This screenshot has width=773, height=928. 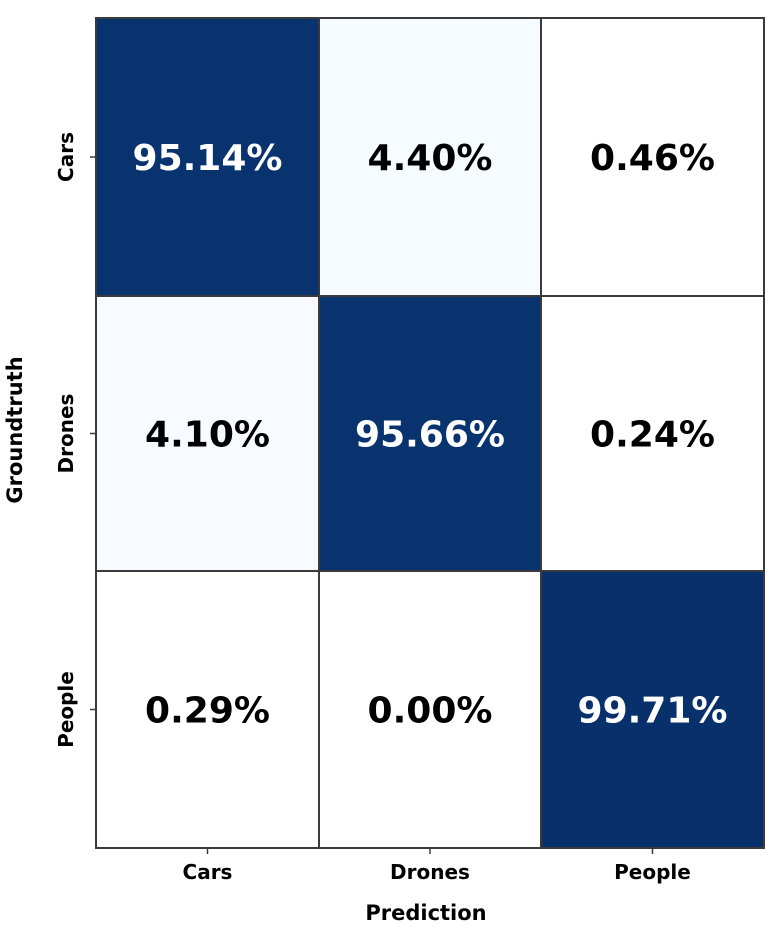 I want to click on y-tick-labels: Cars Drones People, so click(x=75, y=440).